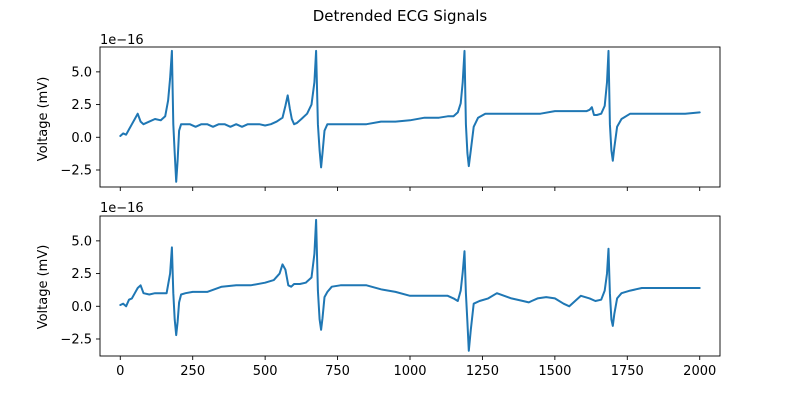 The image size is (800, 400). What do you see at coordinates (265, 371) in the screenshot?
I see `bottom-x-tick-label-2: 500` at bounding box center [265, 371].